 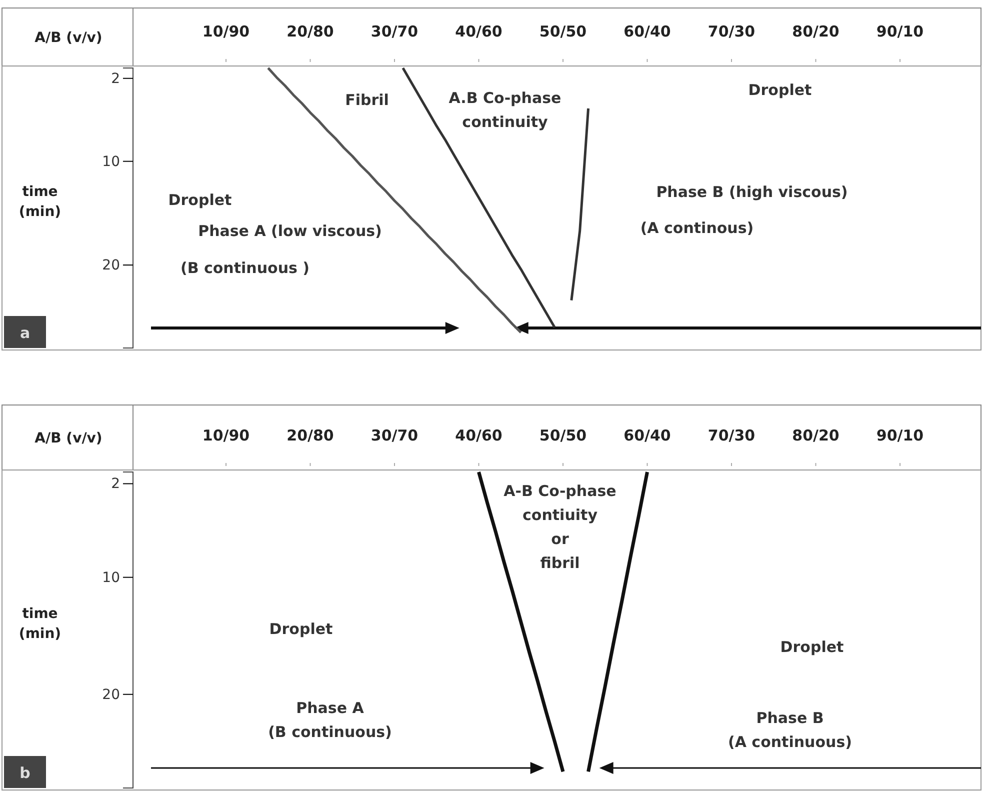 I want to click on annotation: Phase A (low viscous), so click(x=290, y=231).